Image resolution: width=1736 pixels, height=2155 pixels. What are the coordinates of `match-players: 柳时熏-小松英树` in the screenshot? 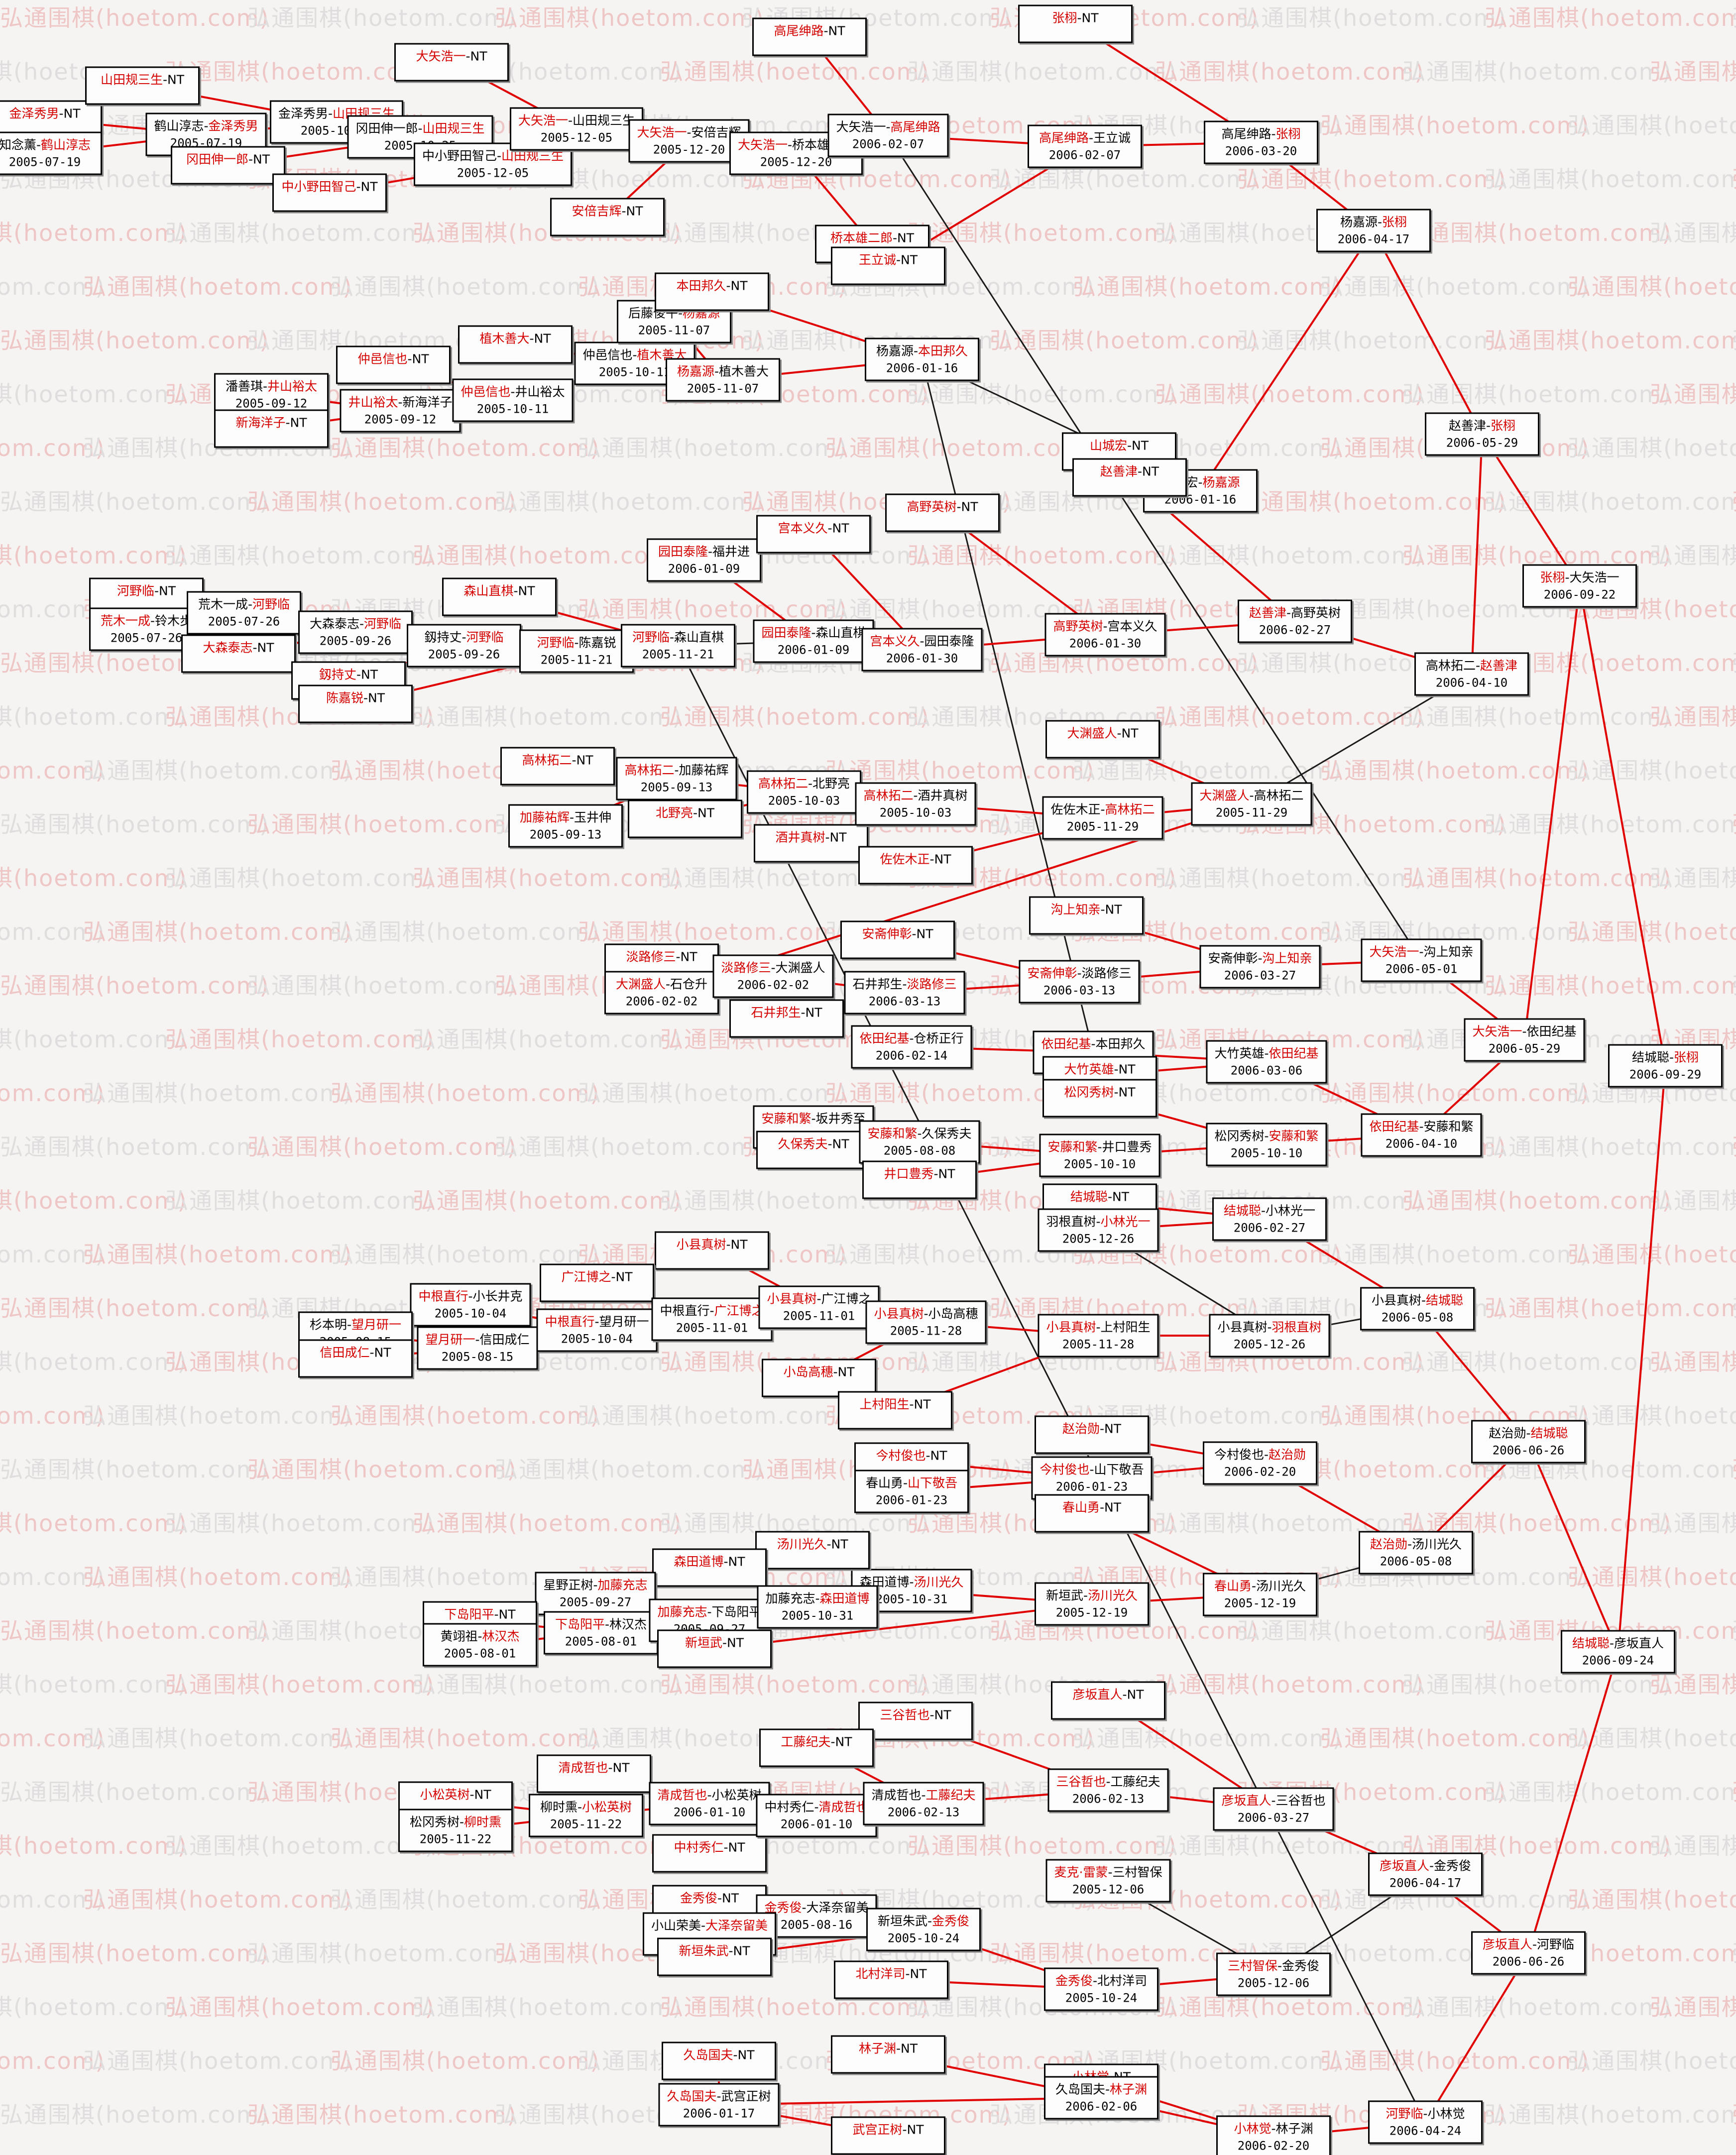 It's located at (586, 1807).